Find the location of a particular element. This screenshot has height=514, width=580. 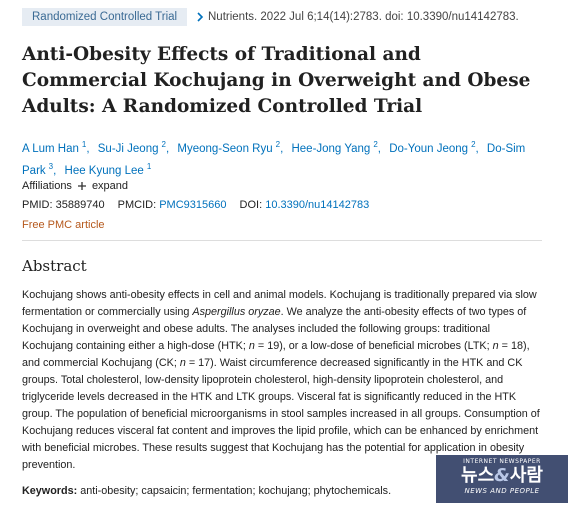

expand-toggle: expand is located at coordinates (110, 186).